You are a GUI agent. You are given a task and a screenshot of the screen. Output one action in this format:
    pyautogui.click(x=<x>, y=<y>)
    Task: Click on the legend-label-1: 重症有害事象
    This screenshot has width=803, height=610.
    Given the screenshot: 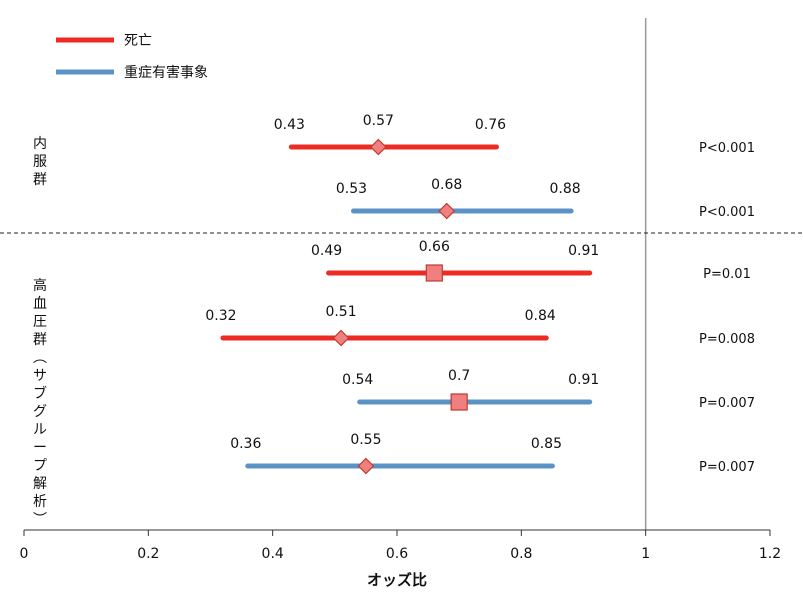 What is the action you would take?
    pyautogui.click(x=166, y=73)
    